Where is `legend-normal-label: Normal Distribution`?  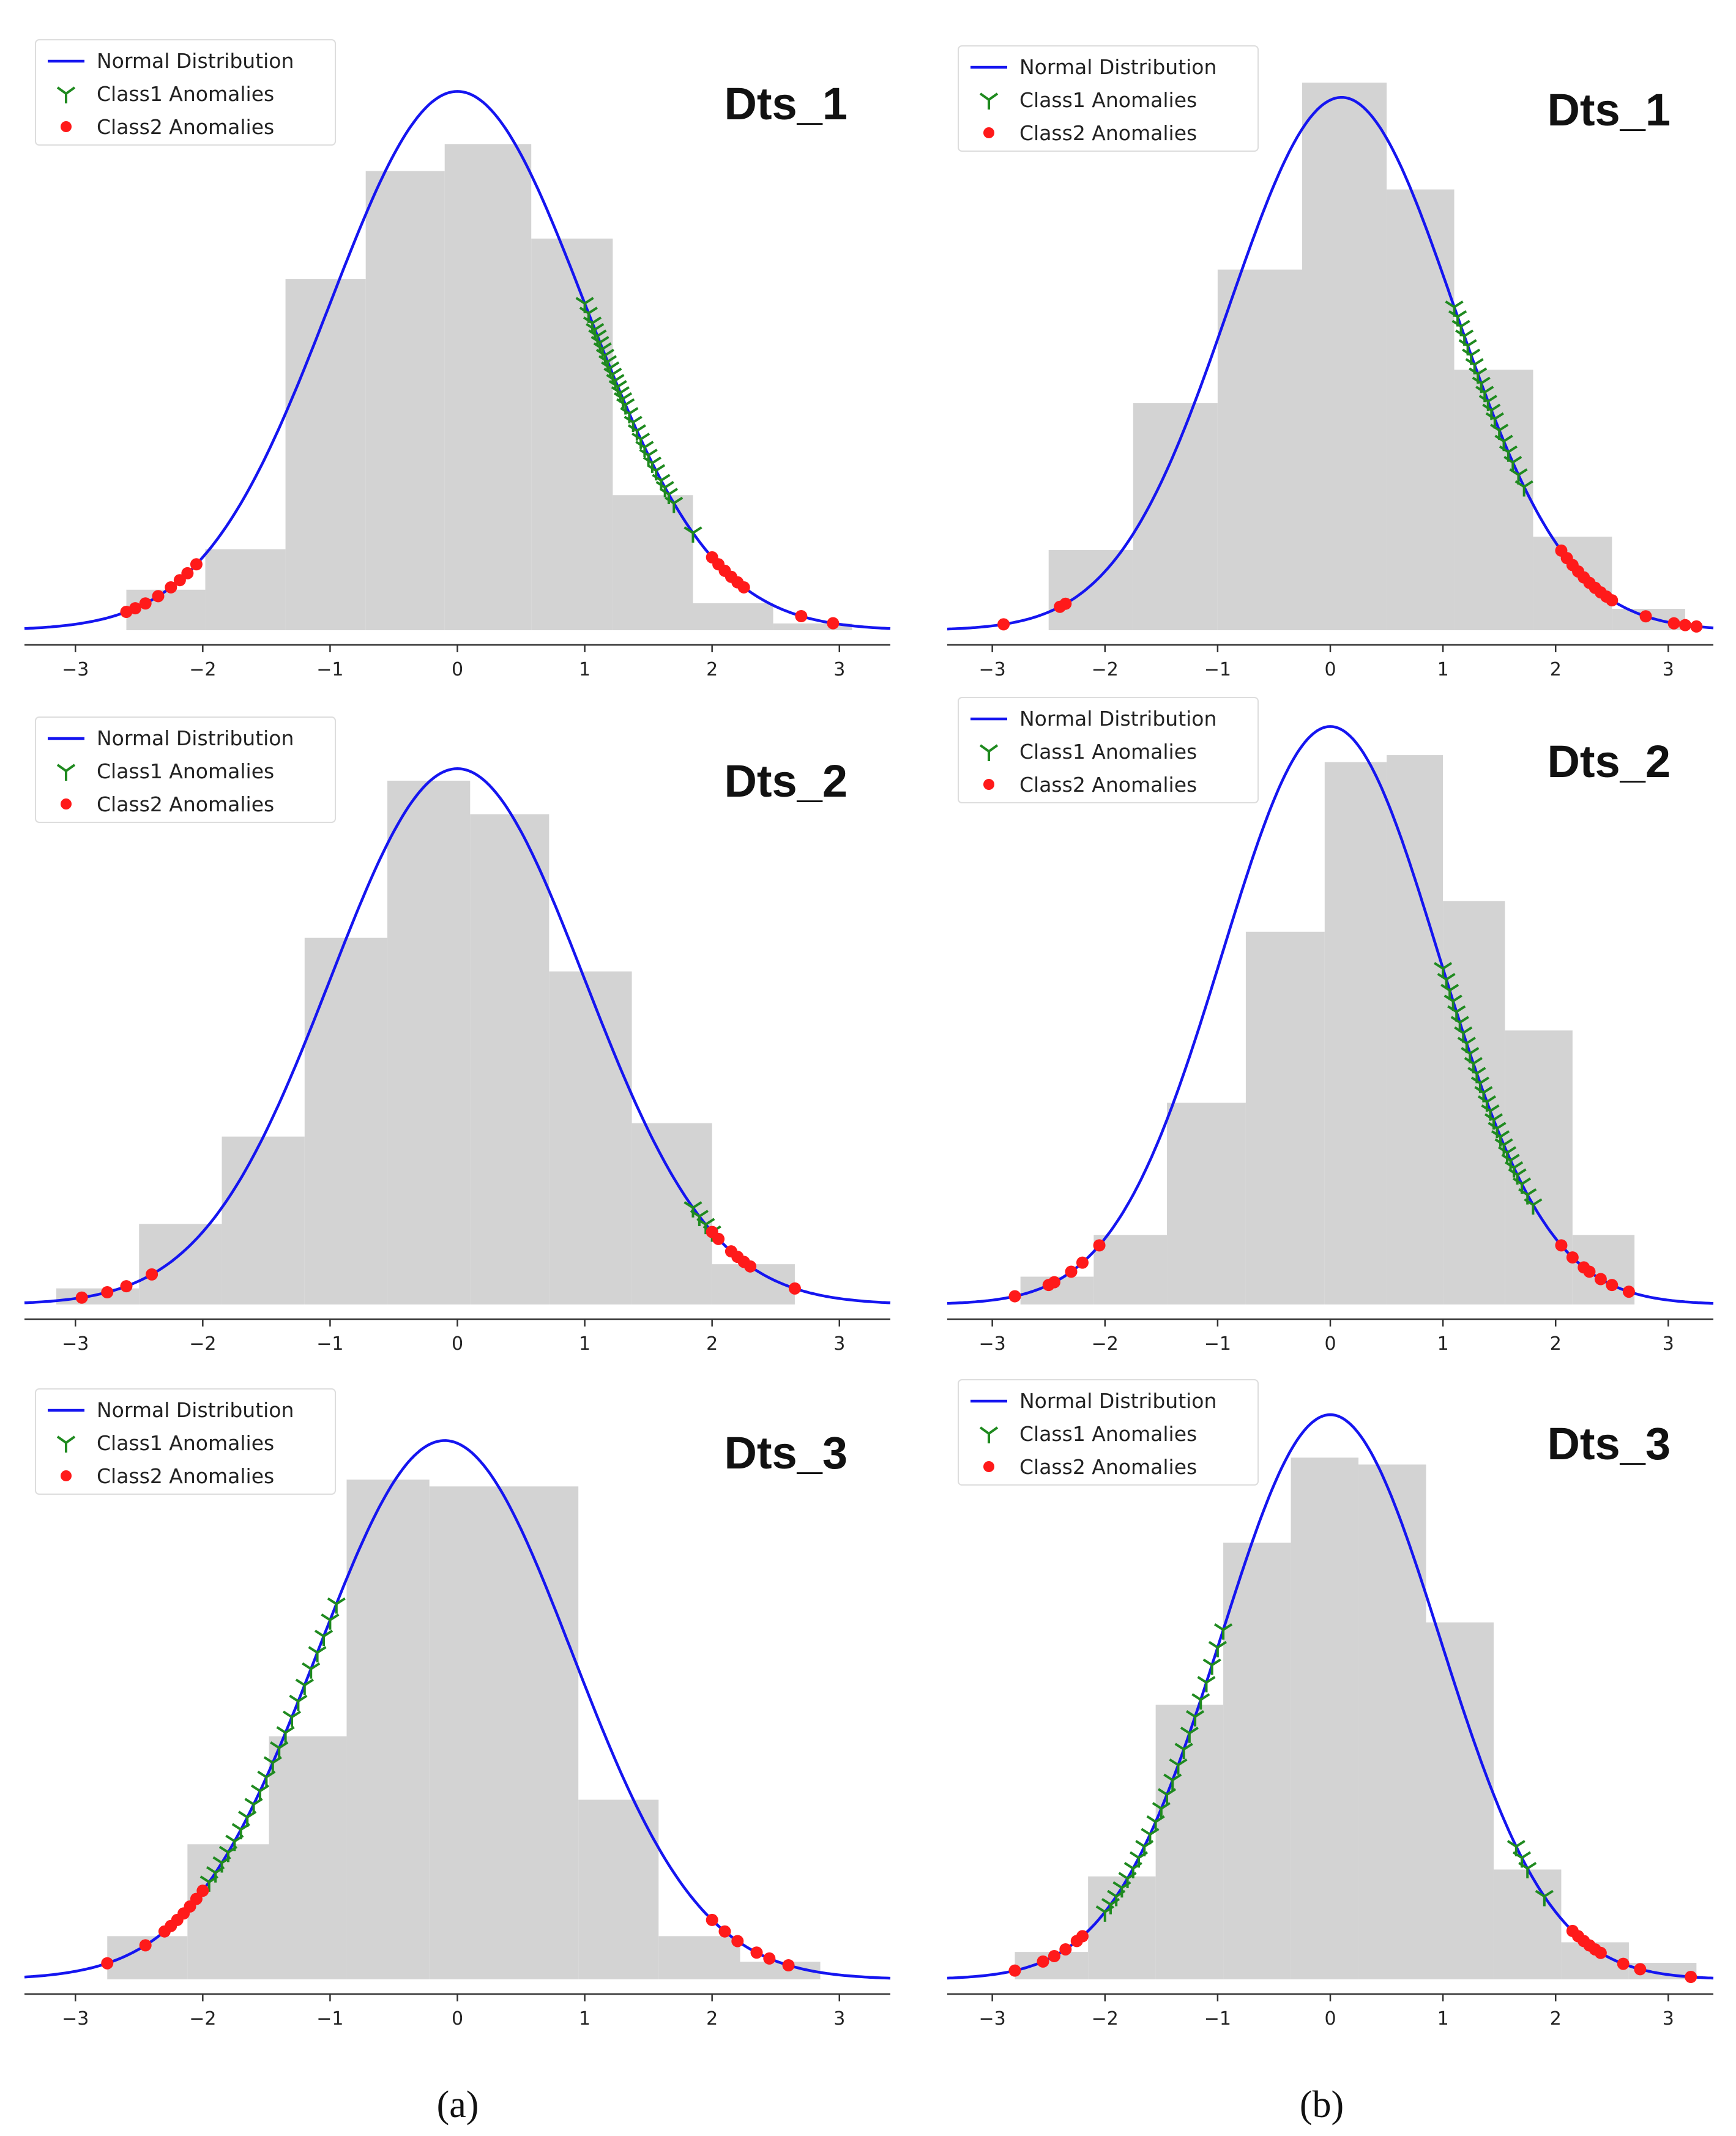
legend-normal-label: Normal Distribution is located at coordinates (195, 1410).